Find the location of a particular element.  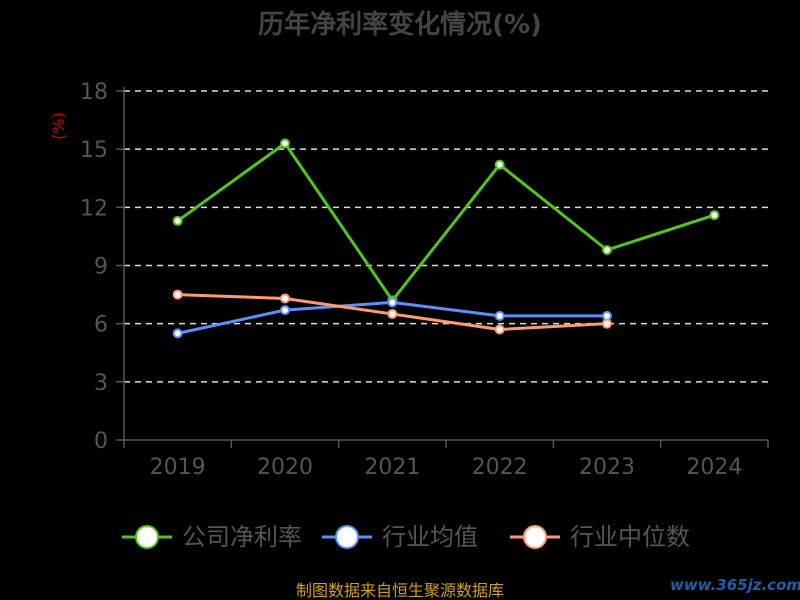

x-tick-label: 2019 is located at coordinates (178, 467).